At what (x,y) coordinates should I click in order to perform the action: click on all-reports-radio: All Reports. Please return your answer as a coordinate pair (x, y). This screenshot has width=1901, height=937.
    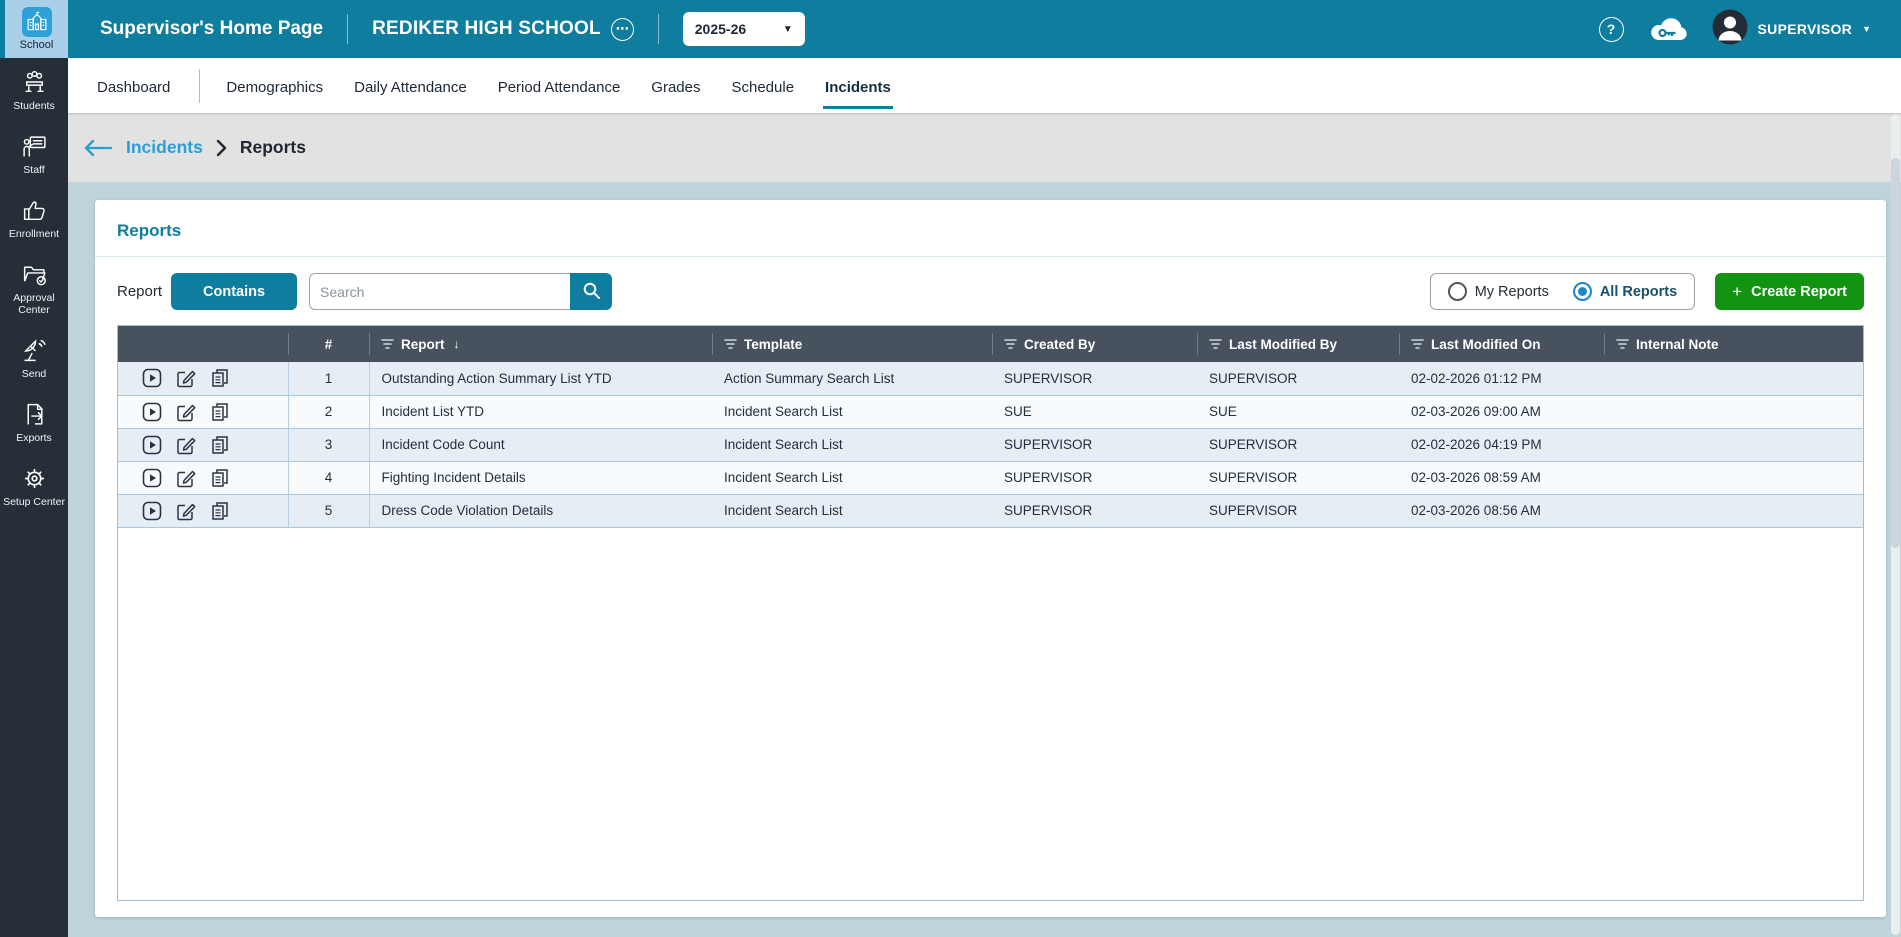
    Looking at the image, I should click on (1624, 291).